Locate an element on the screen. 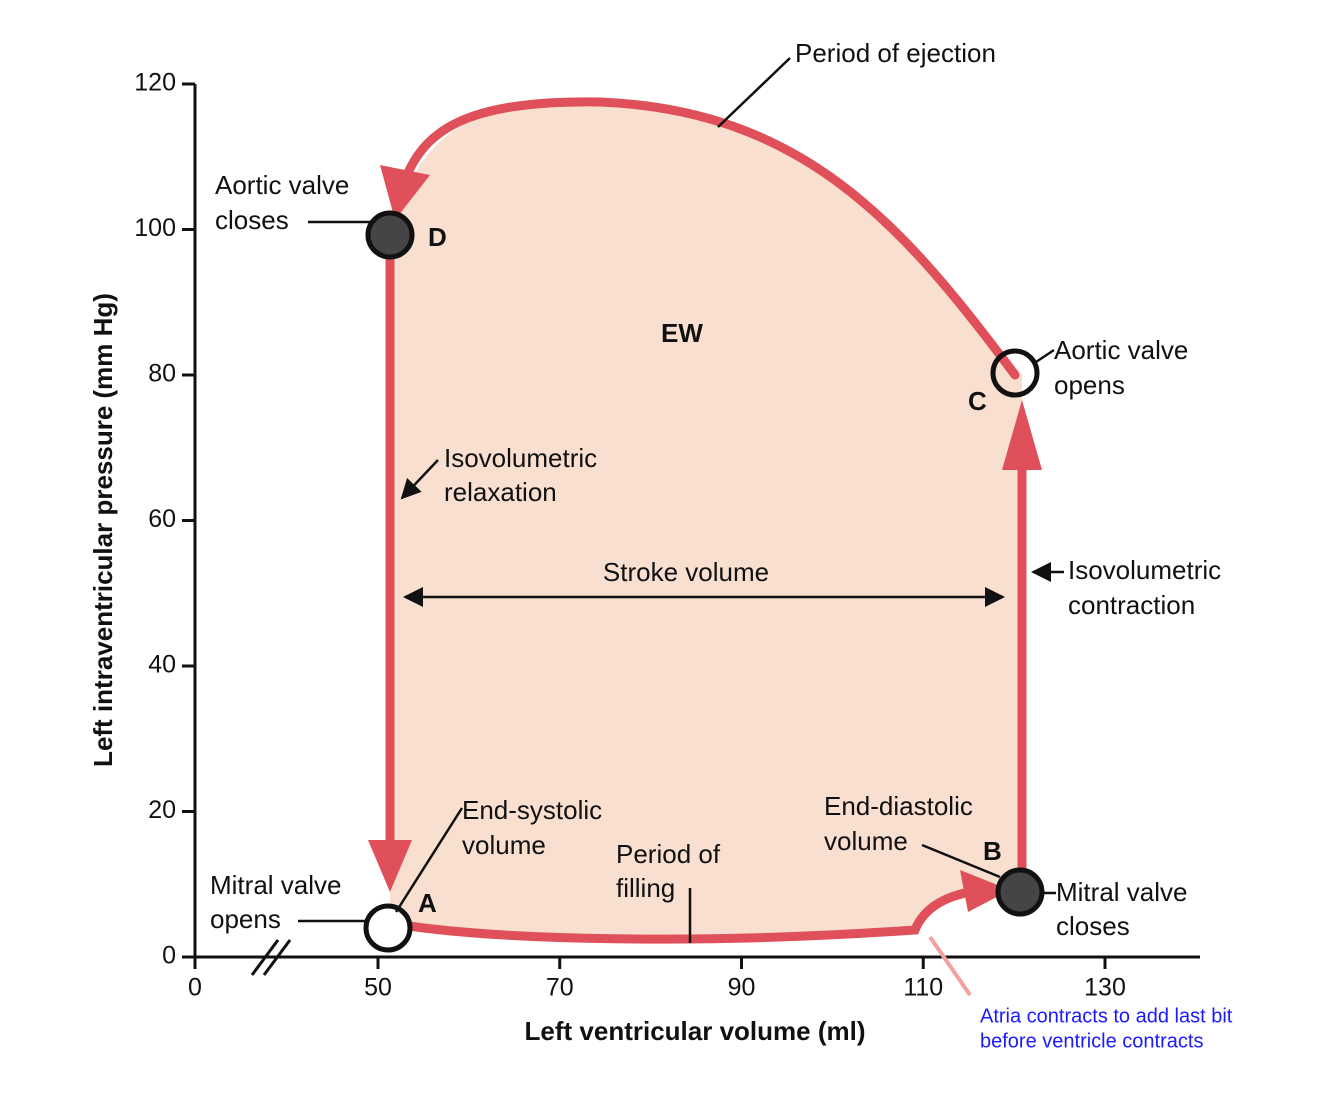 The height and width of the screenshot is (1094, 1334). point-a is located at coordinates (388, 928).